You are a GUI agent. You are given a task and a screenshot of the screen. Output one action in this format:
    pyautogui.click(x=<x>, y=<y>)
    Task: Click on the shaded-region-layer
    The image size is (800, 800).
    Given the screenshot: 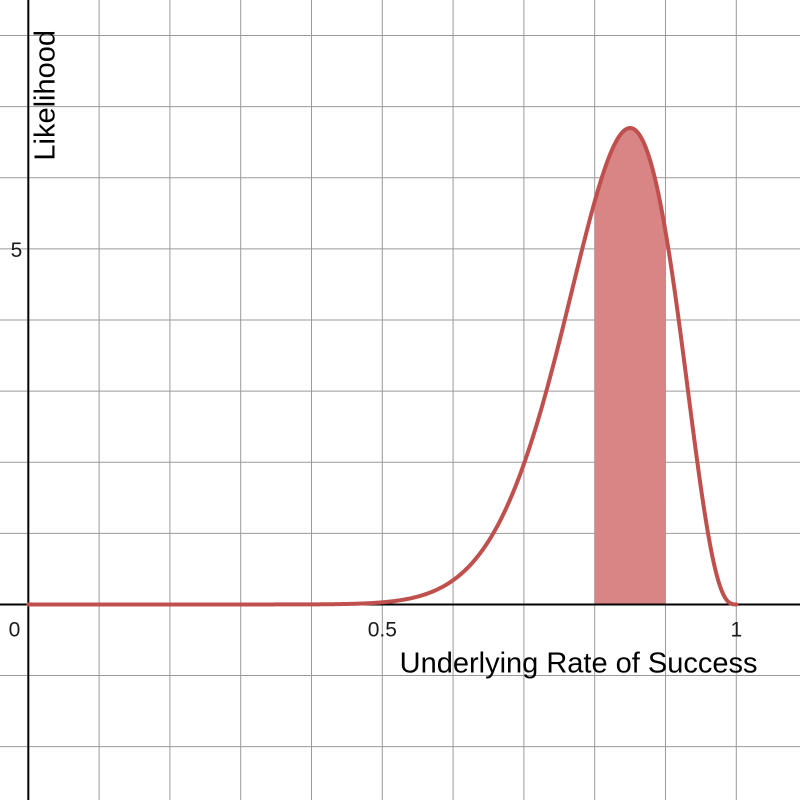 What is the action you would take?
    pyautogui.click(x=630, y=366)
    